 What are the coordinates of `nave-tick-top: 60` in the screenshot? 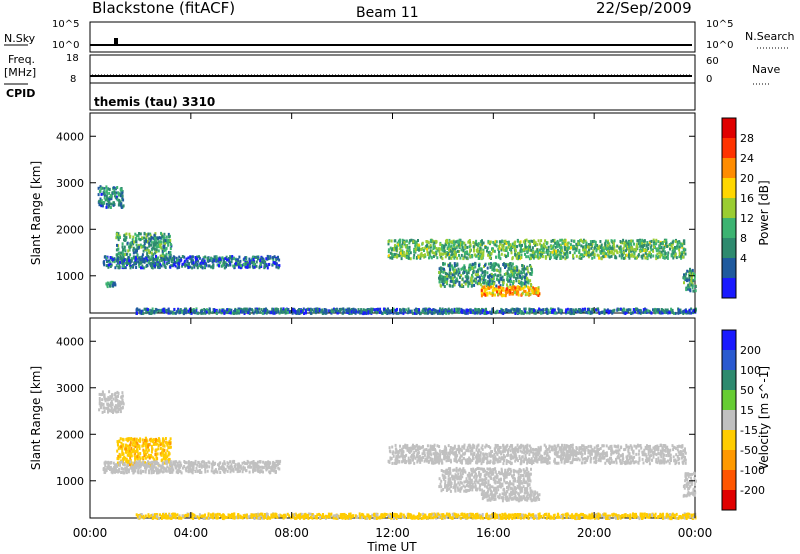 It's located at (712, 61).